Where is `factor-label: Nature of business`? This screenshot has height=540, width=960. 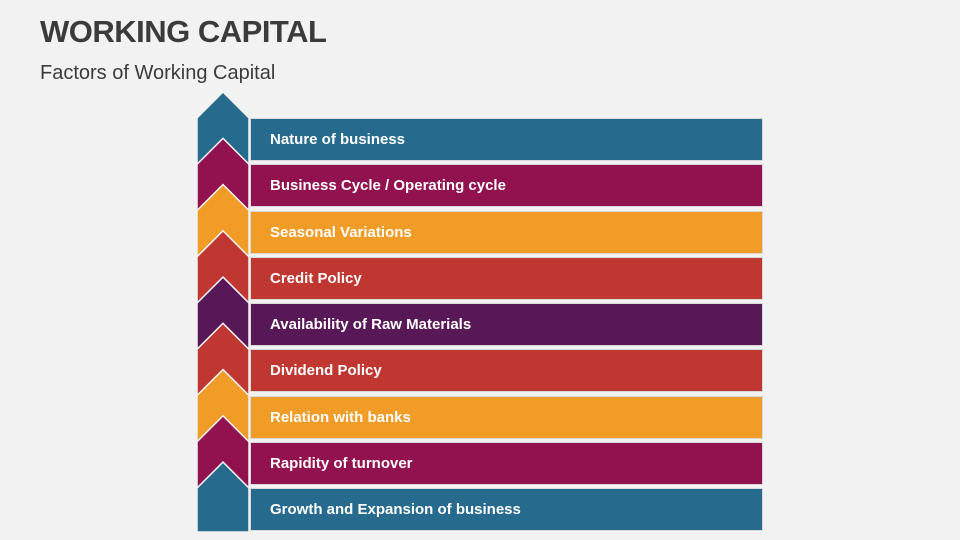
factor-label: Nature of business is located at coordinates (338, 139).